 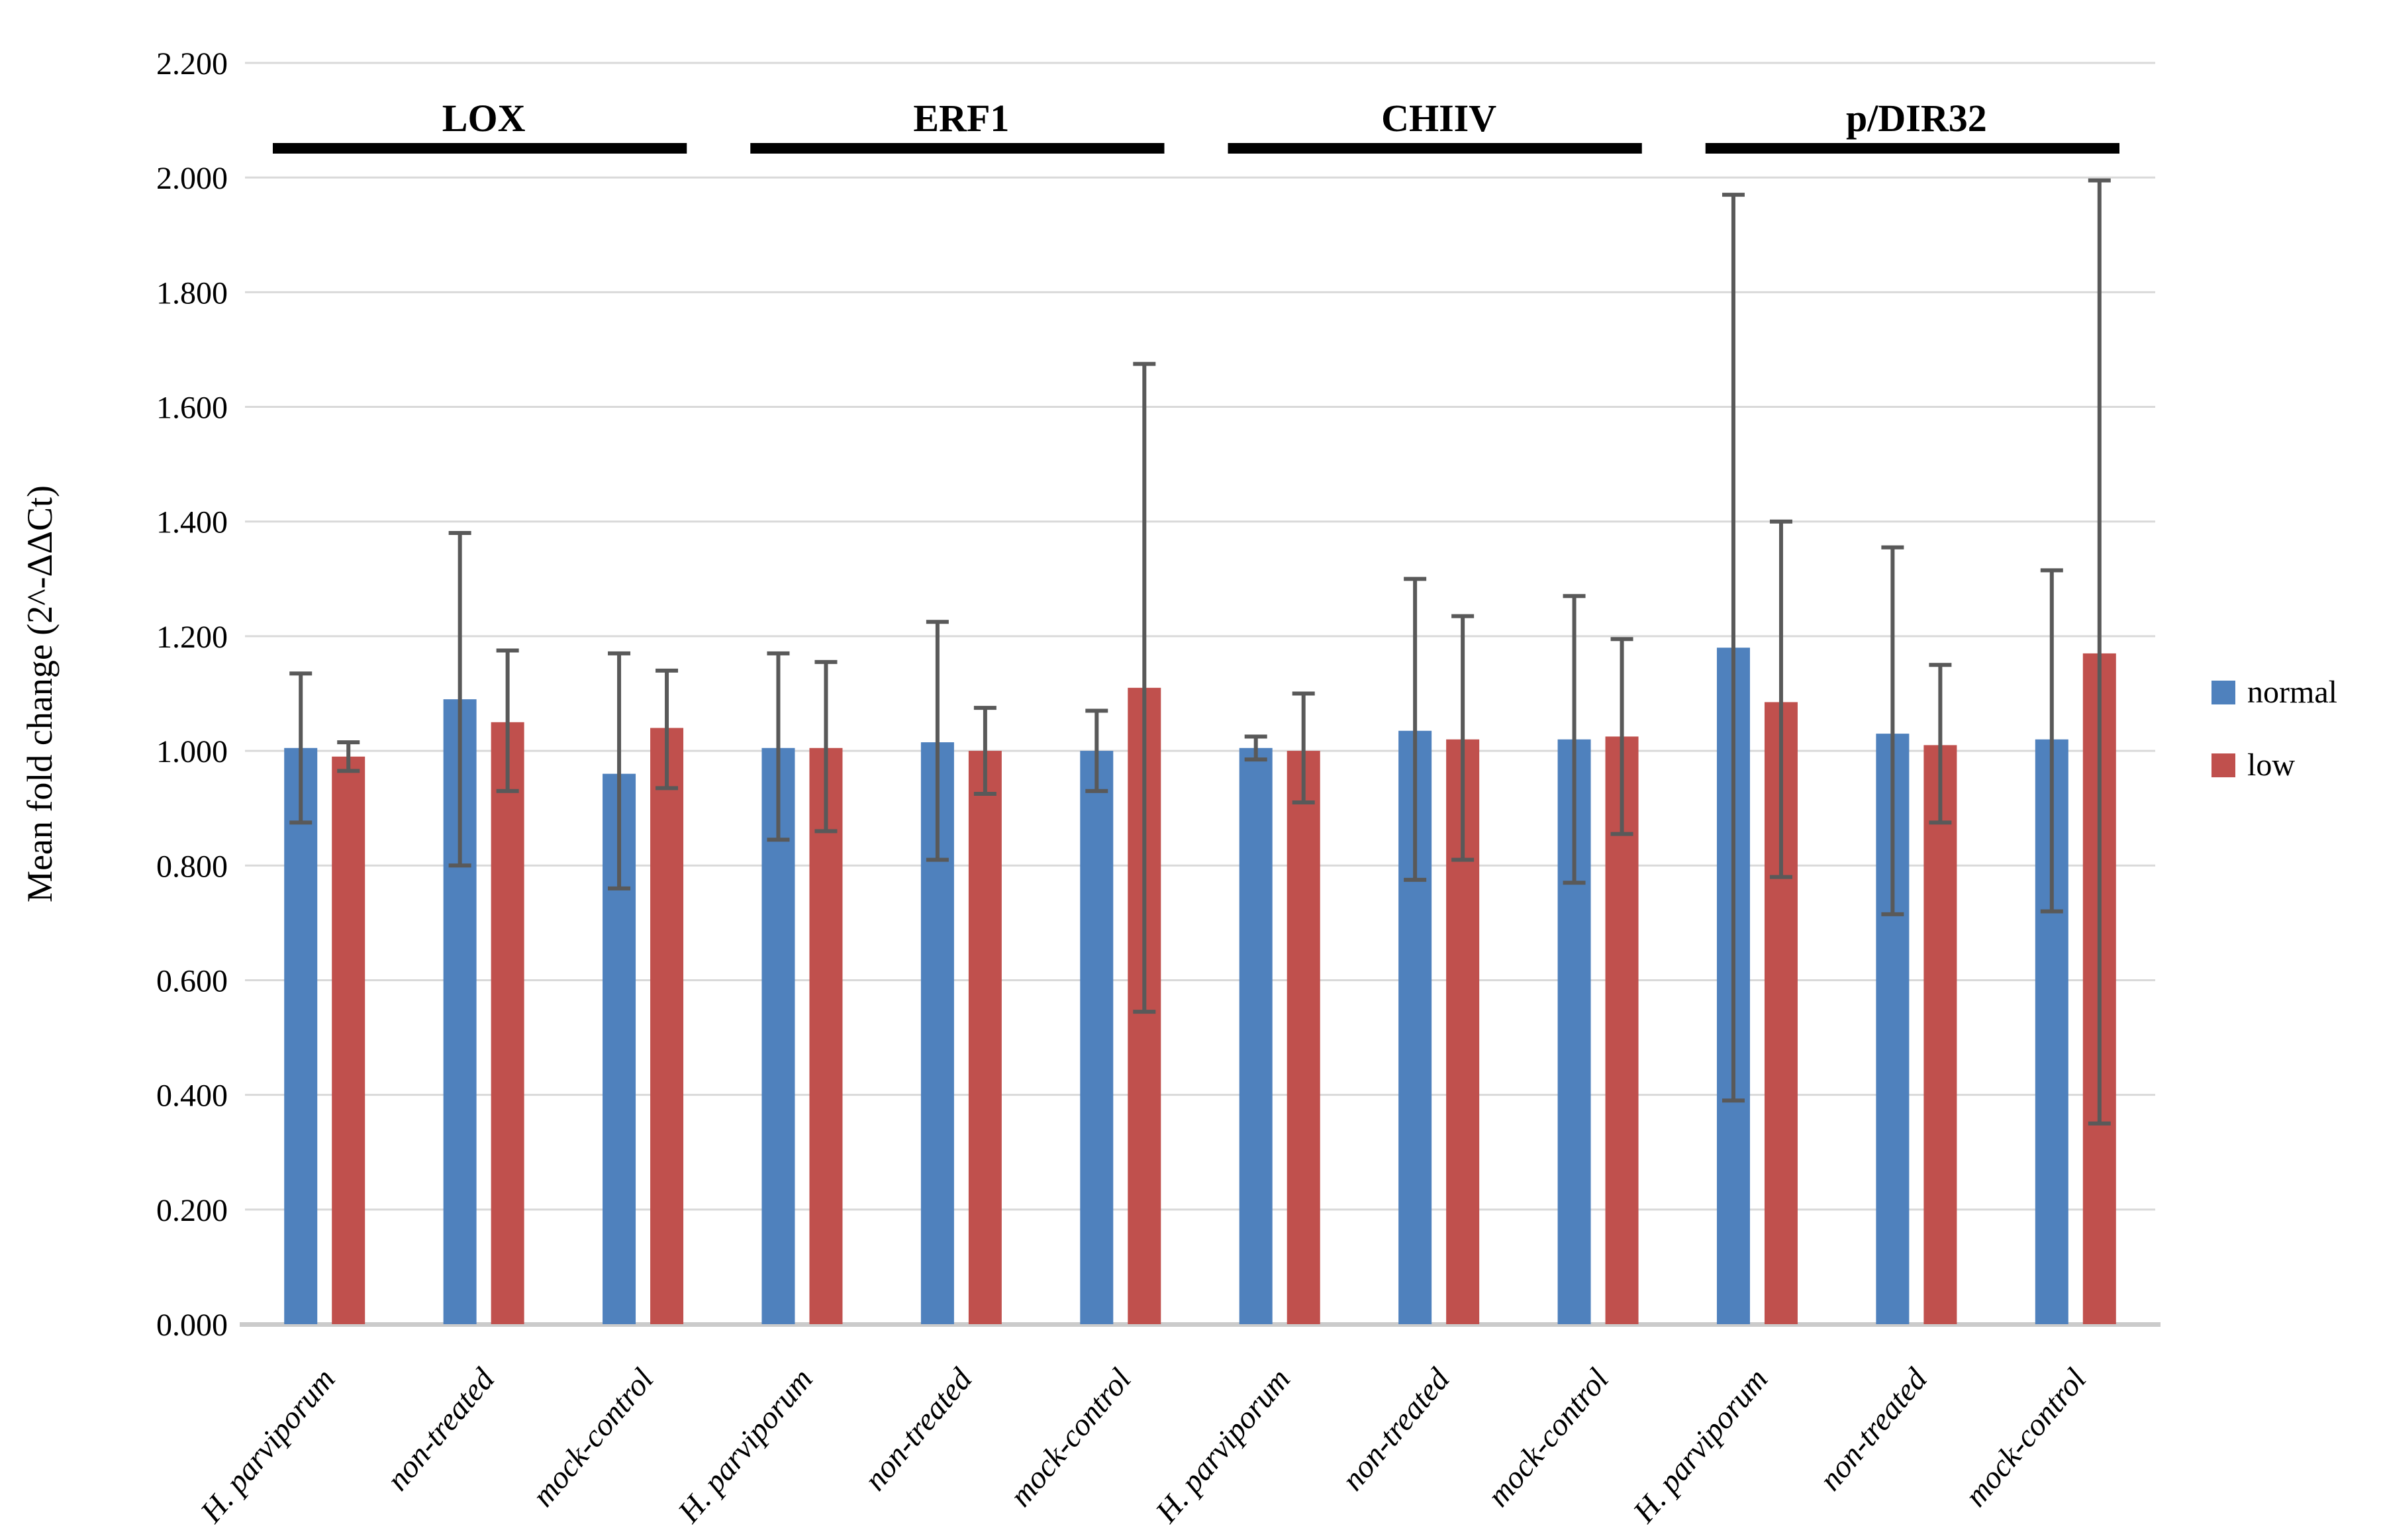 I want to click on legend-item-low: low, so click(x=2274, y=765).